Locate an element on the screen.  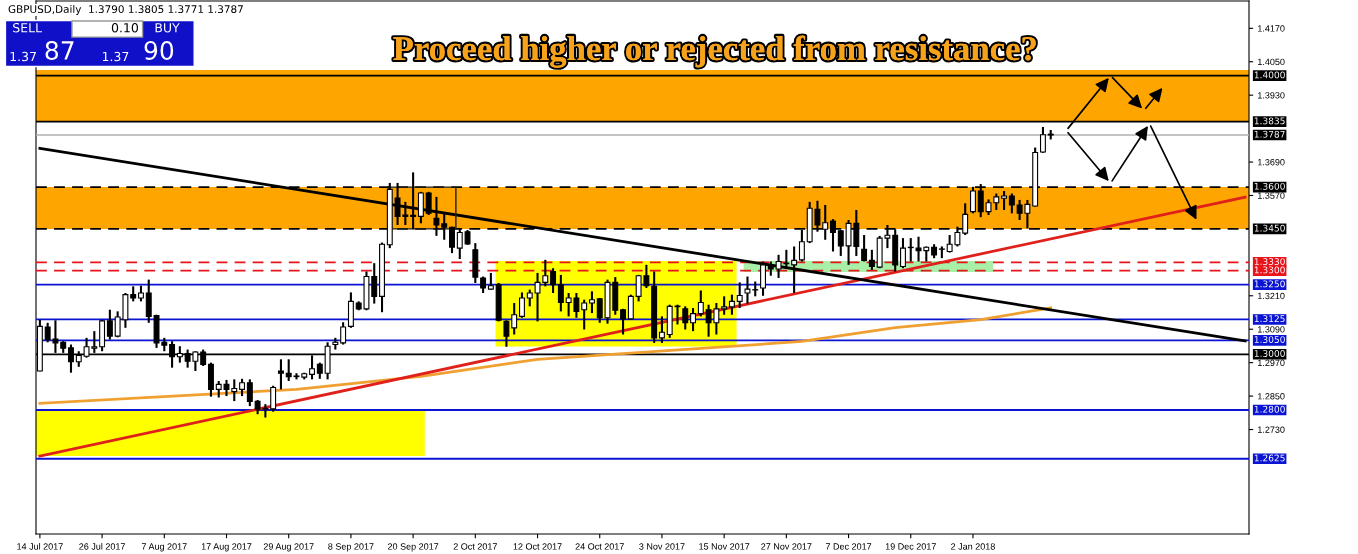
y-tick-label: 1.3090 is located at coordinates (1271, 329).